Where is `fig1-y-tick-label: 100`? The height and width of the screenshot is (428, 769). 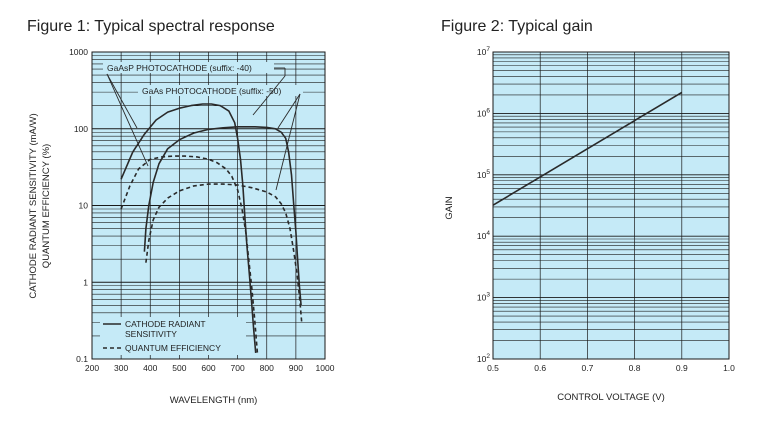 fig1-y-tick-label: 100 is located at coordinates (81, 129).